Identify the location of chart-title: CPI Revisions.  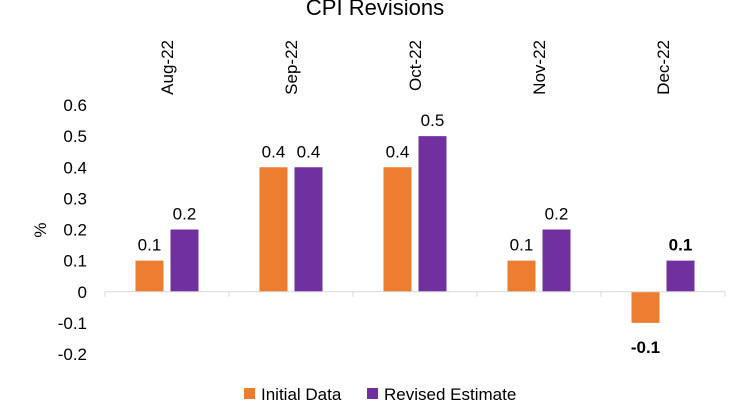
(375, 10).